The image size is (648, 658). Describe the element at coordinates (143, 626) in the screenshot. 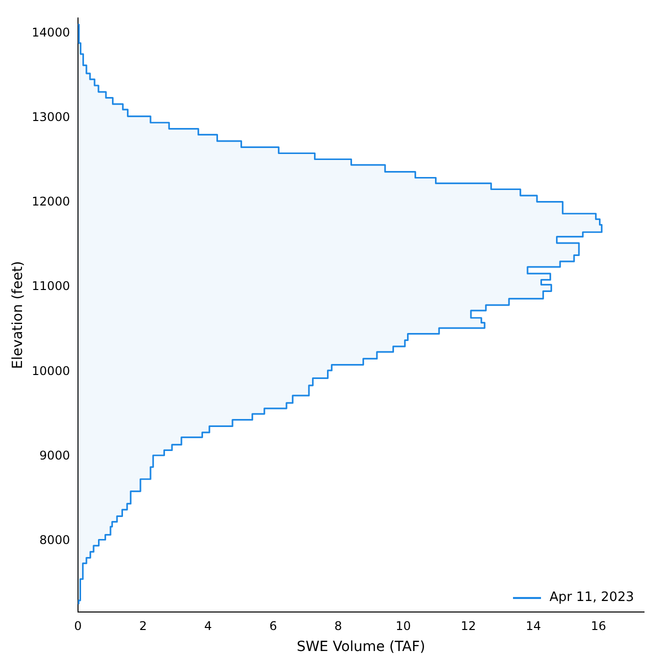

I see `x-tick-label: 2` at that location.